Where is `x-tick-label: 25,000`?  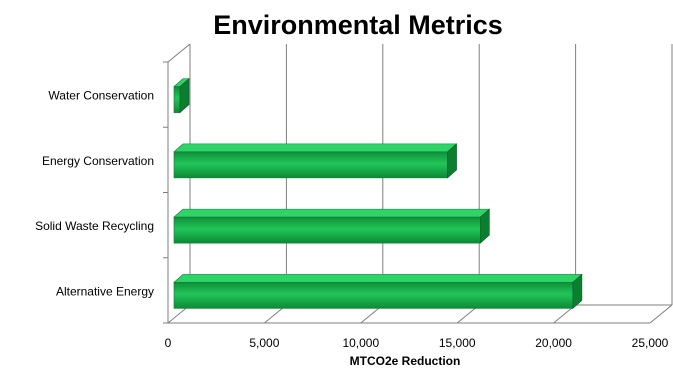 x-tick-label: 25,000 is located at coordinates (650, 343).